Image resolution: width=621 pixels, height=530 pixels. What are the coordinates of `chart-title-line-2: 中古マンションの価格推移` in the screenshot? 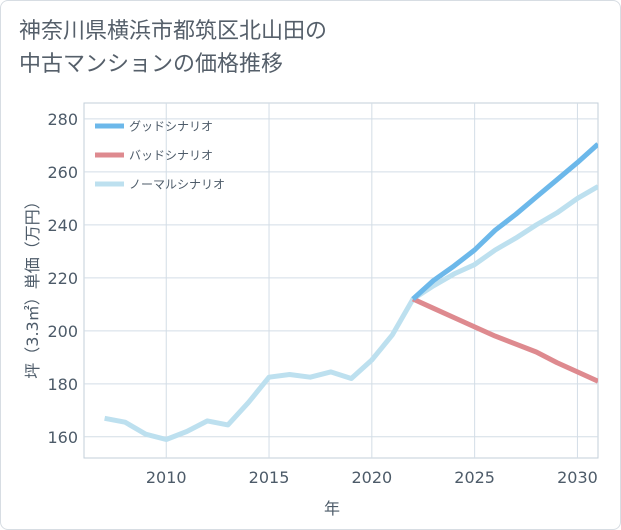 It's located at (151, 64).